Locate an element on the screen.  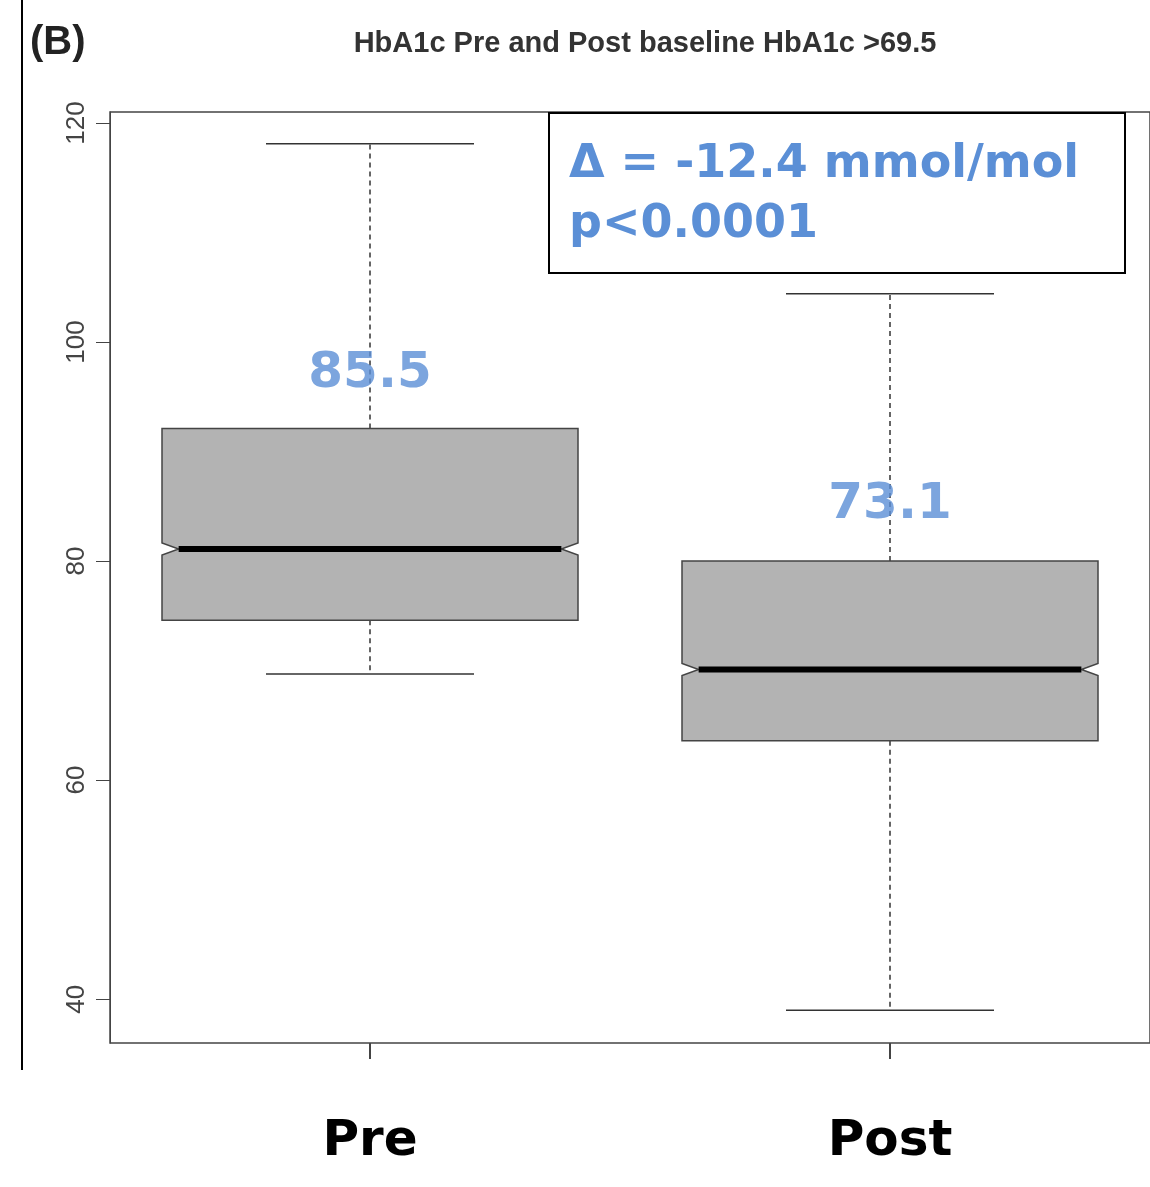
y-tick-label: 80 is located at coordinates (75, 561).